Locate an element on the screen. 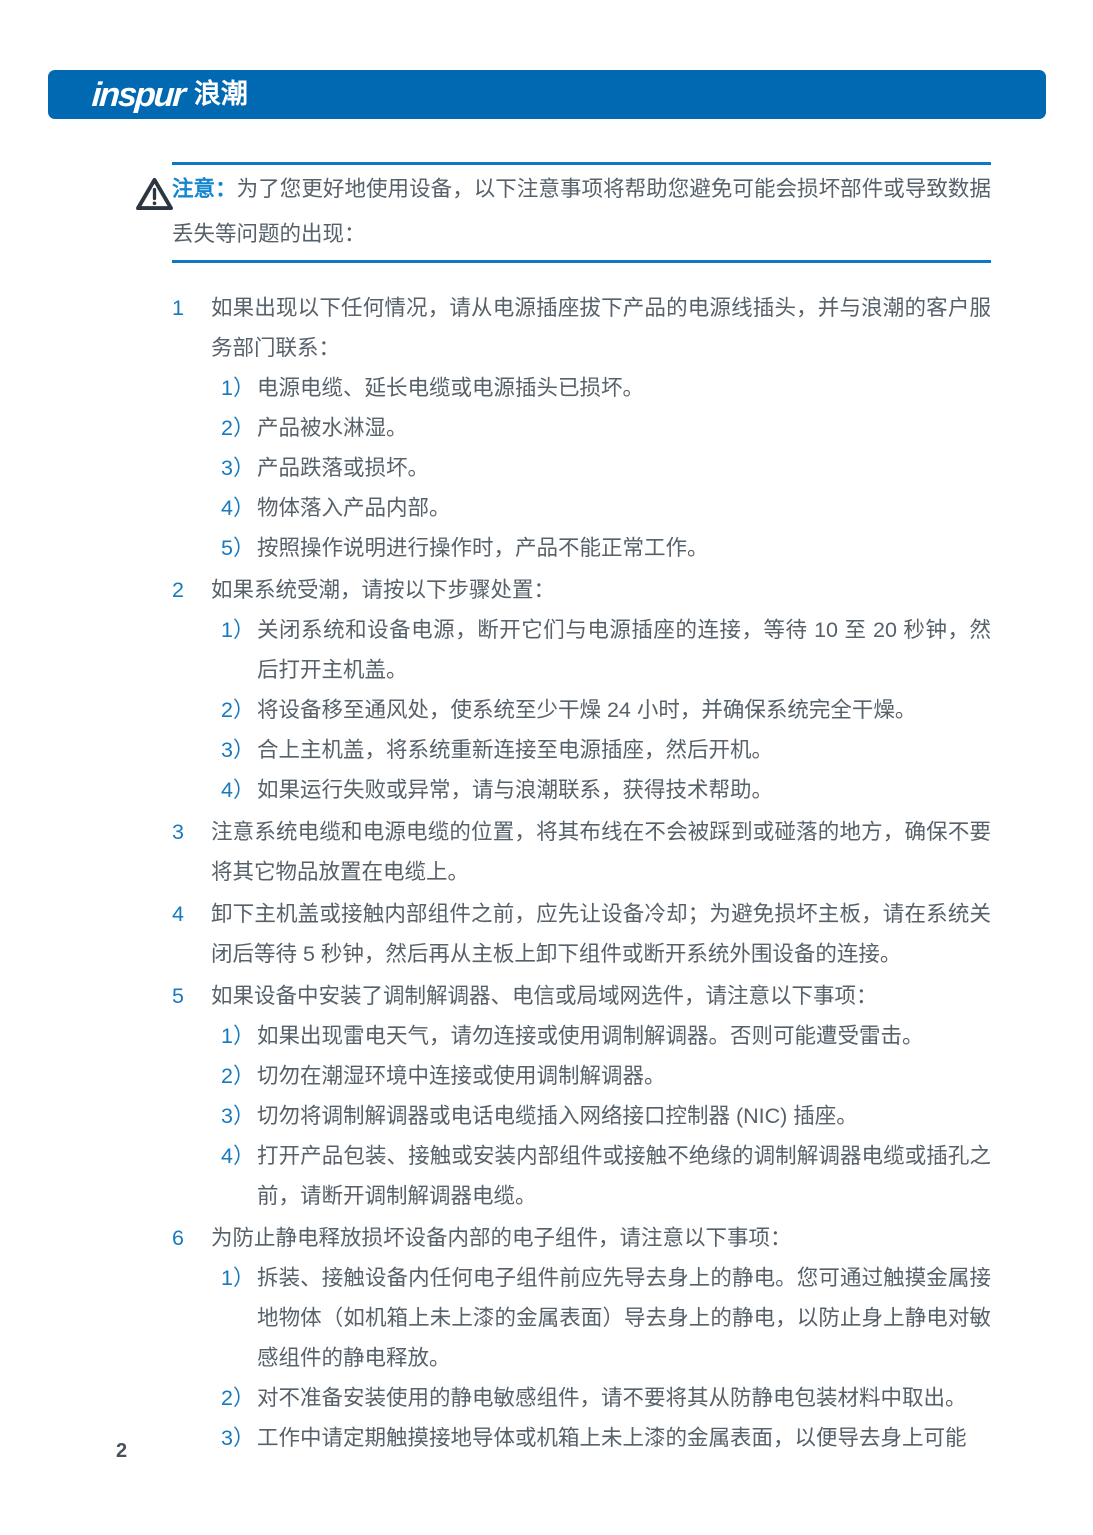 The image size is (1093, 1535). item-text: 为防止静电释放损坏设备内部的电子组件，请注意以下事项： is located at coordinates (501, 1238).